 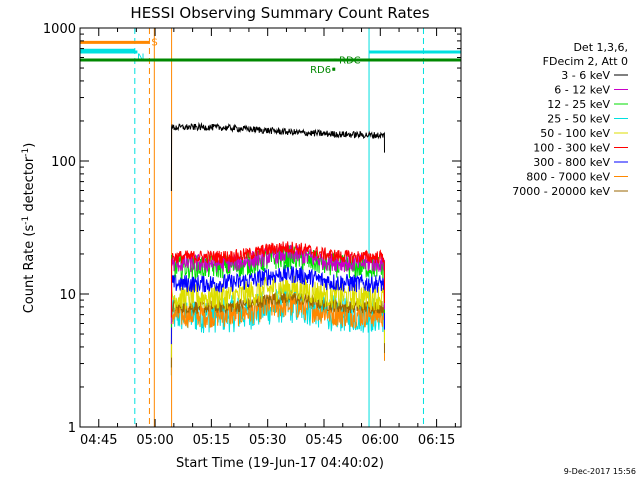 I want to click on flag-label: RD6, so click(x=320, y=70).